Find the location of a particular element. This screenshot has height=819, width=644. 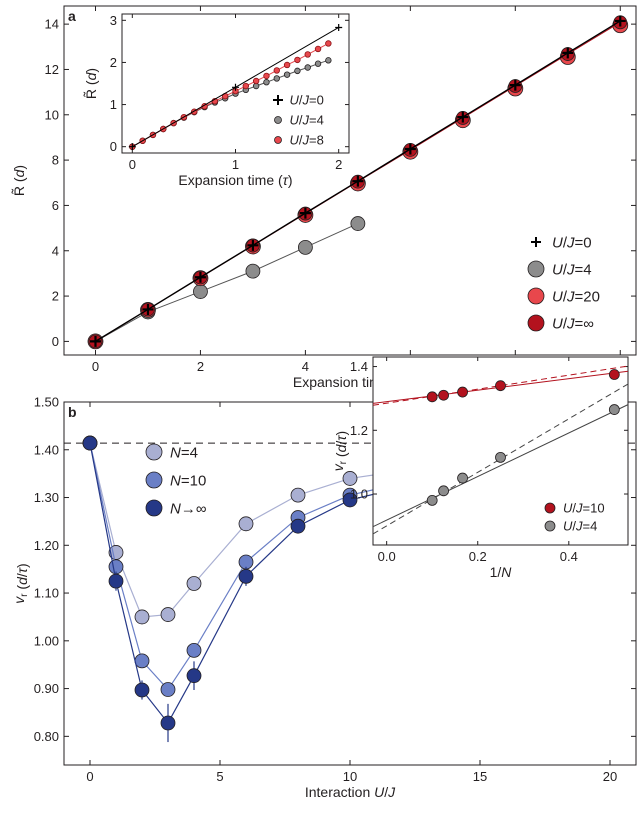

inset-legend-label: U/J=0 is located at coordinates (307, 100).